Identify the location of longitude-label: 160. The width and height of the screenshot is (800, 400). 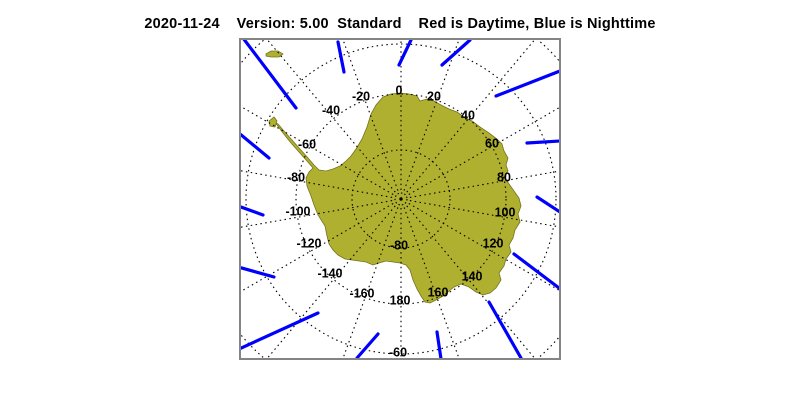
(438, 293).